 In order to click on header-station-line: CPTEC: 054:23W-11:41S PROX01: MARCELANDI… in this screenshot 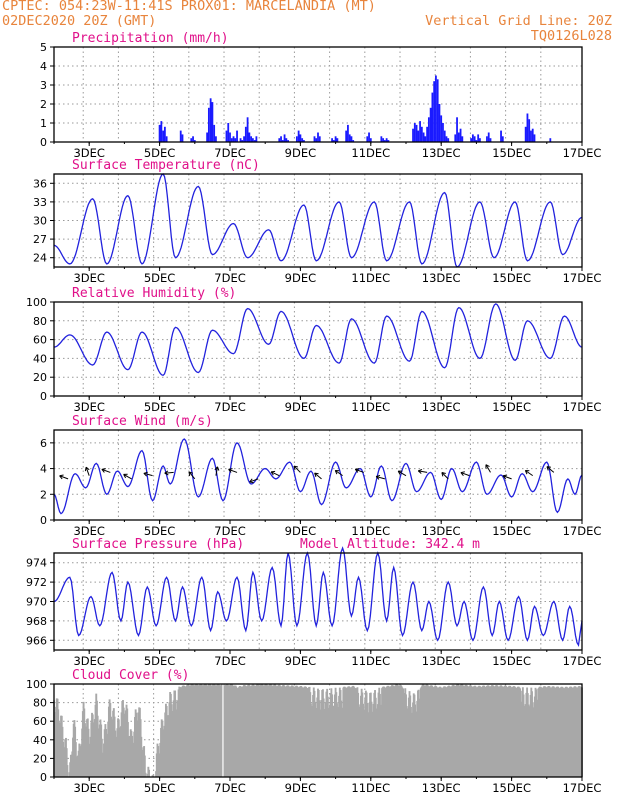, I will do `click(189, 7)`.